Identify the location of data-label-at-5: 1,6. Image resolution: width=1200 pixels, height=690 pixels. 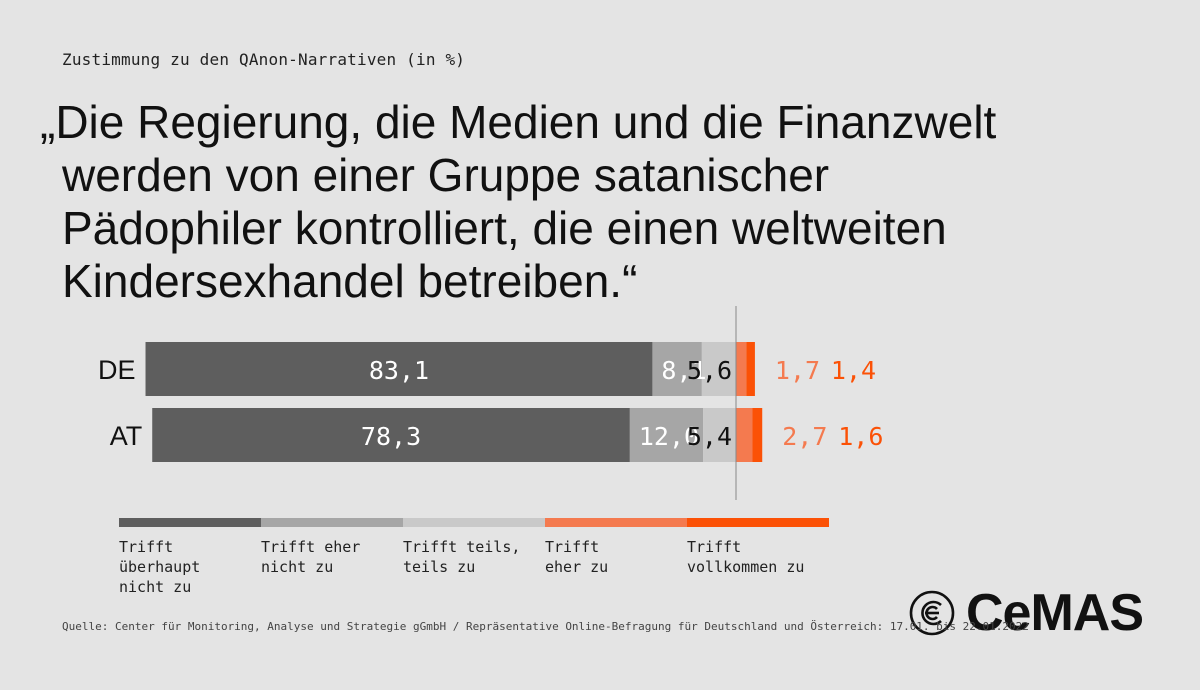
(860, 436).